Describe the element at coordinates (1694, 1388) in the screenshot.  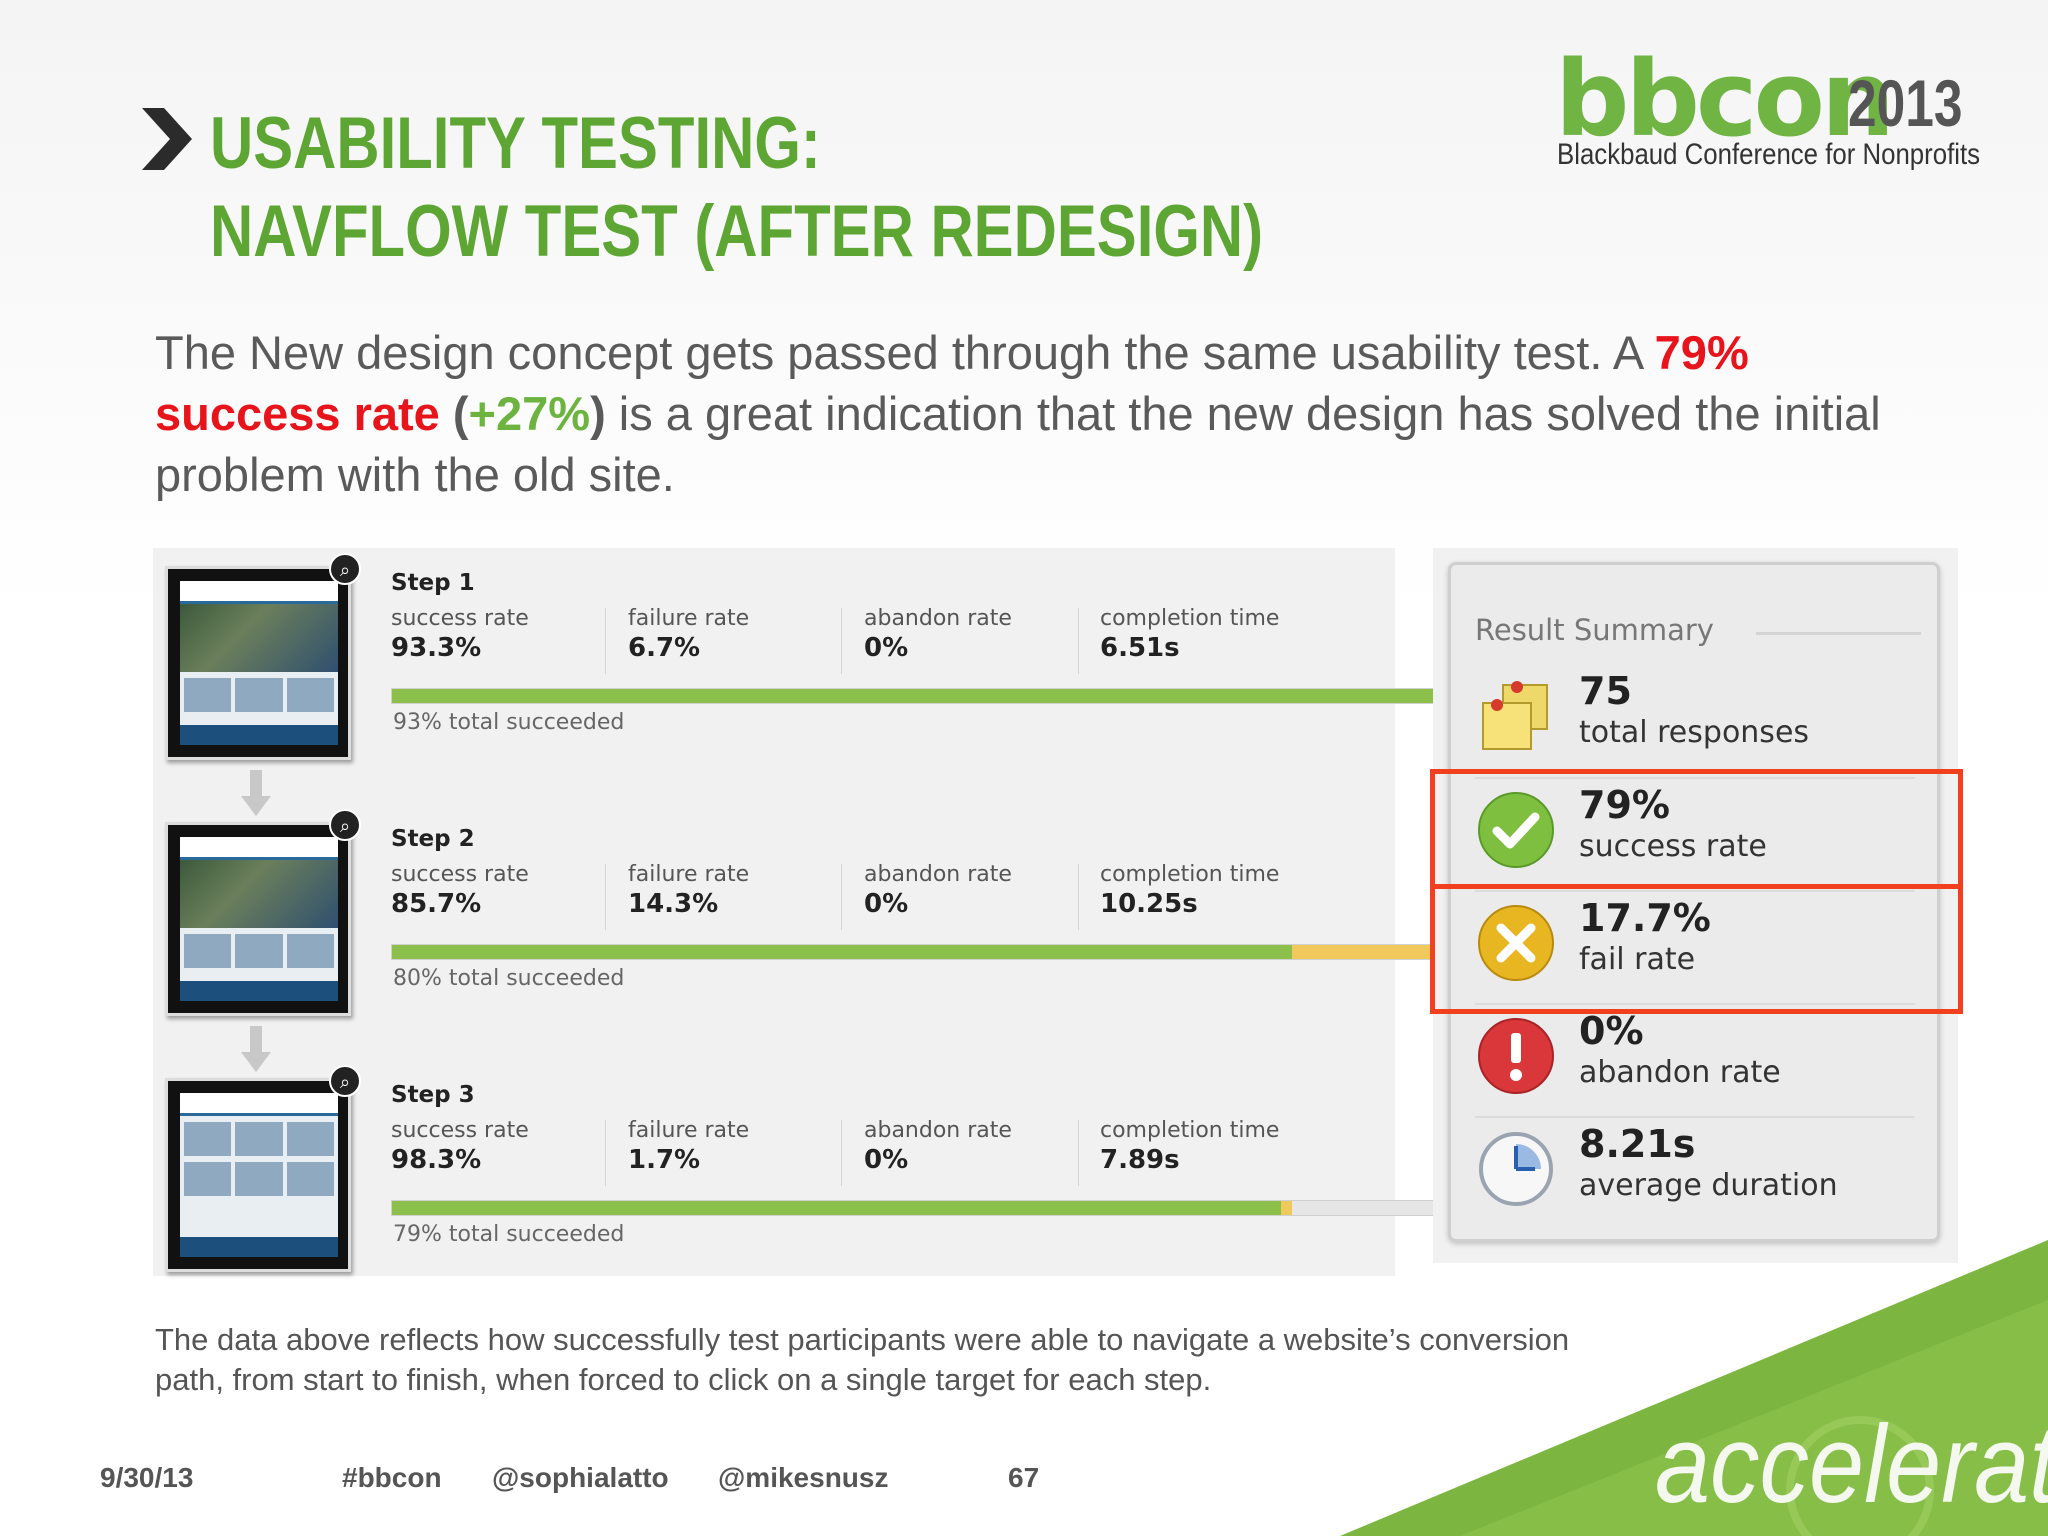
I see `accelerate-brand-graphic: accelerate` at that location.